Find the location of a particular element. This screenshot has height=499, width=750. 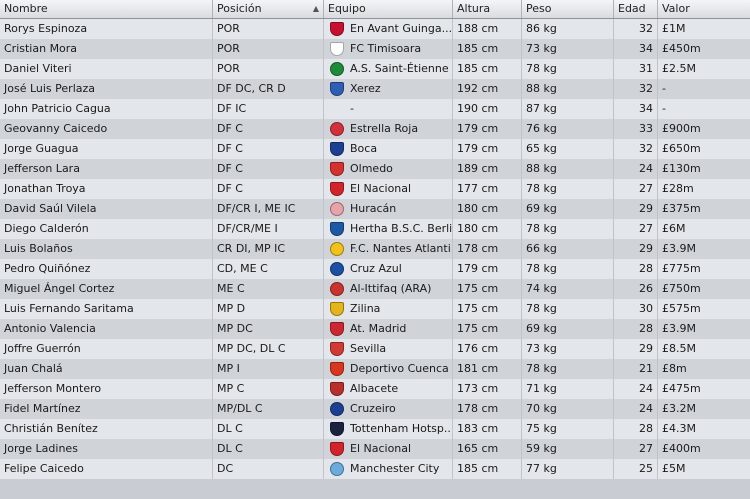

player-name: Jorge Ladines is located at coordinates (106, 449).